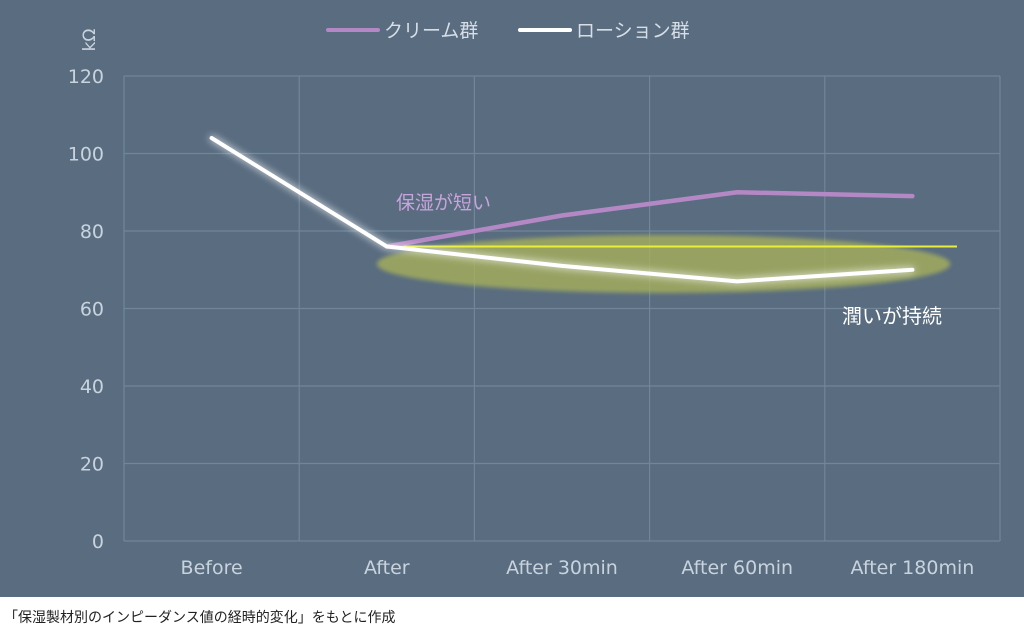 Image resolution: width=1024 pixels, height=633 pixels. Describe the element at coordinates (443, 203) in the screenshot. I see `annotation-0: 保湿が短い` at that location.